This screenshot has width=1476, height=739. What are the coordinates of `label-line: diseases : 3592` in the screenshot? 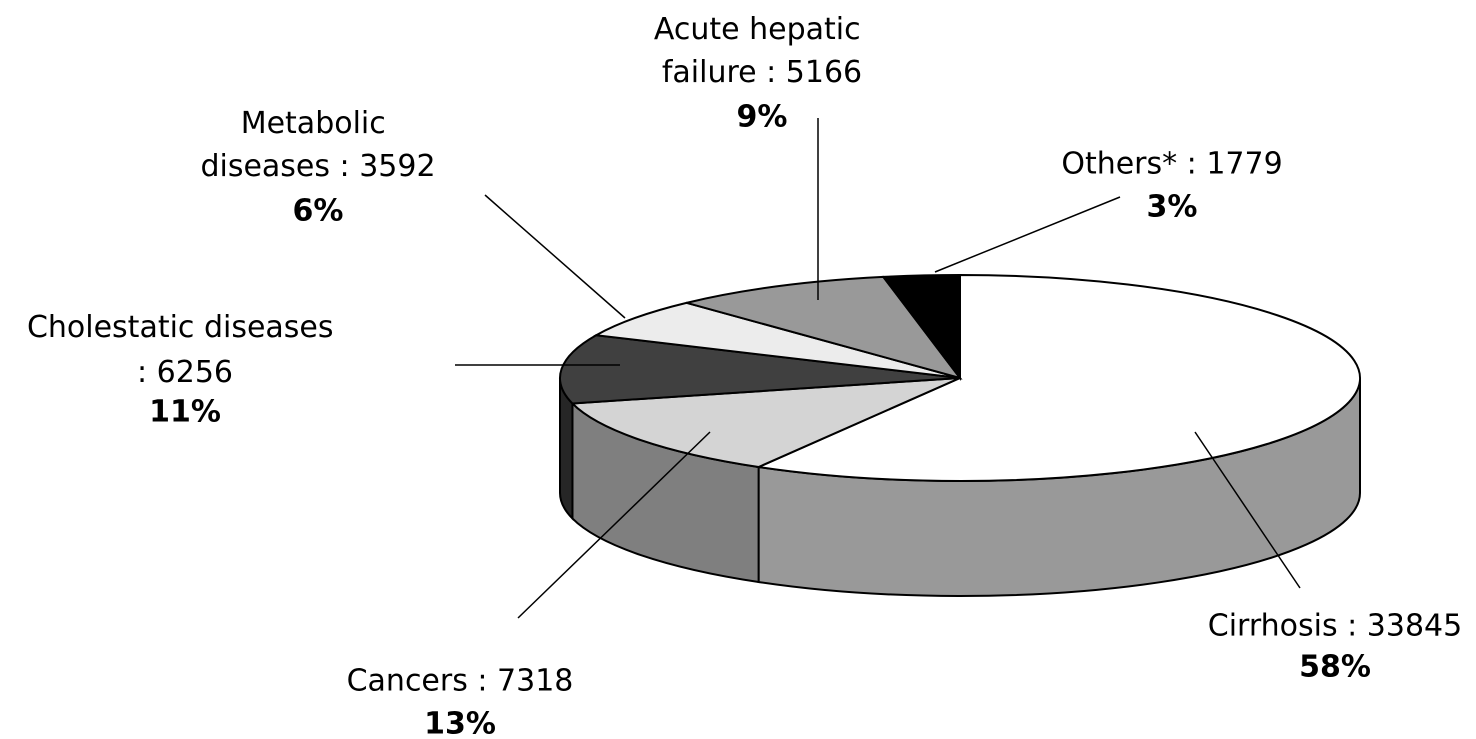 It's located at (317, 166).